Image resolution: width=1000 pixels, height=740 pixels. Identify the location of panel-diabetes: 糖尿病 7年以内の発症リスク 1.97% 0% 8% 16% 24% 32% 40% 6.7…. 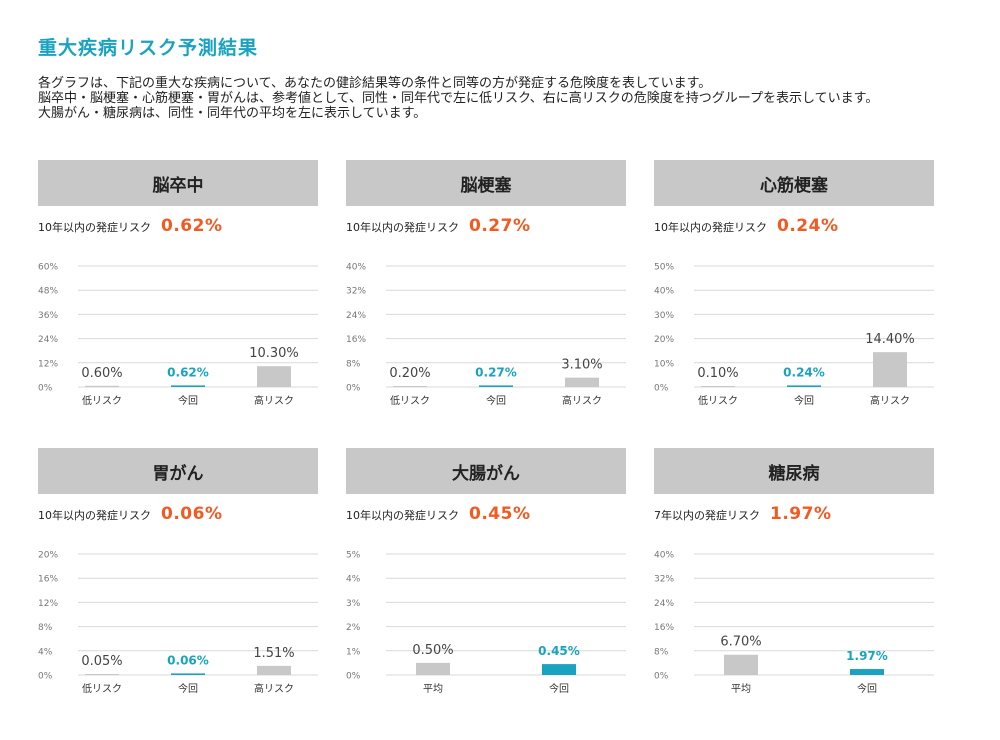
(794, 579).